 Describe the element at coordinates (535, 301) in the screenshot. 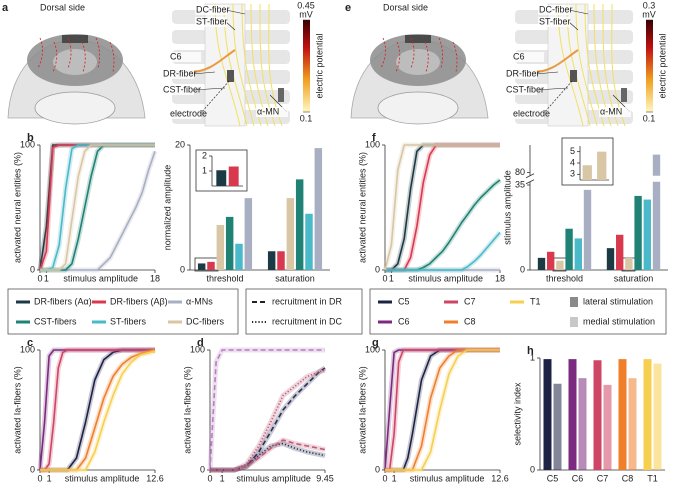

I see `legend-label: T1` at that location.